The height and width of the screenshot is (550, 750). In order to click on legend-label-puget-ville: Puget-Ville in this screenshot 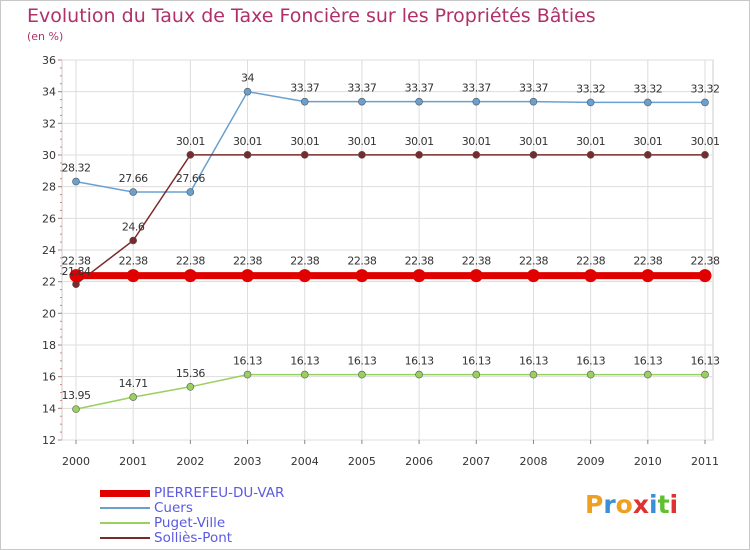, I will do `click(190, 523)`.